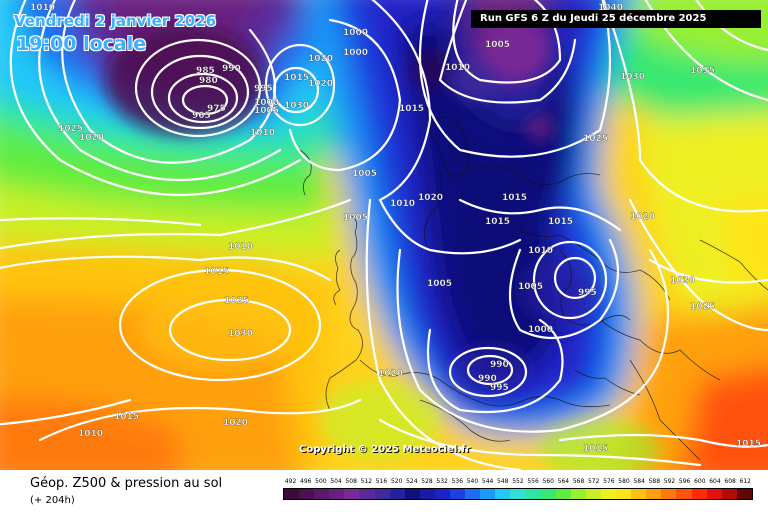  I want to click on scale-value-label: 552, so click(518, 481).